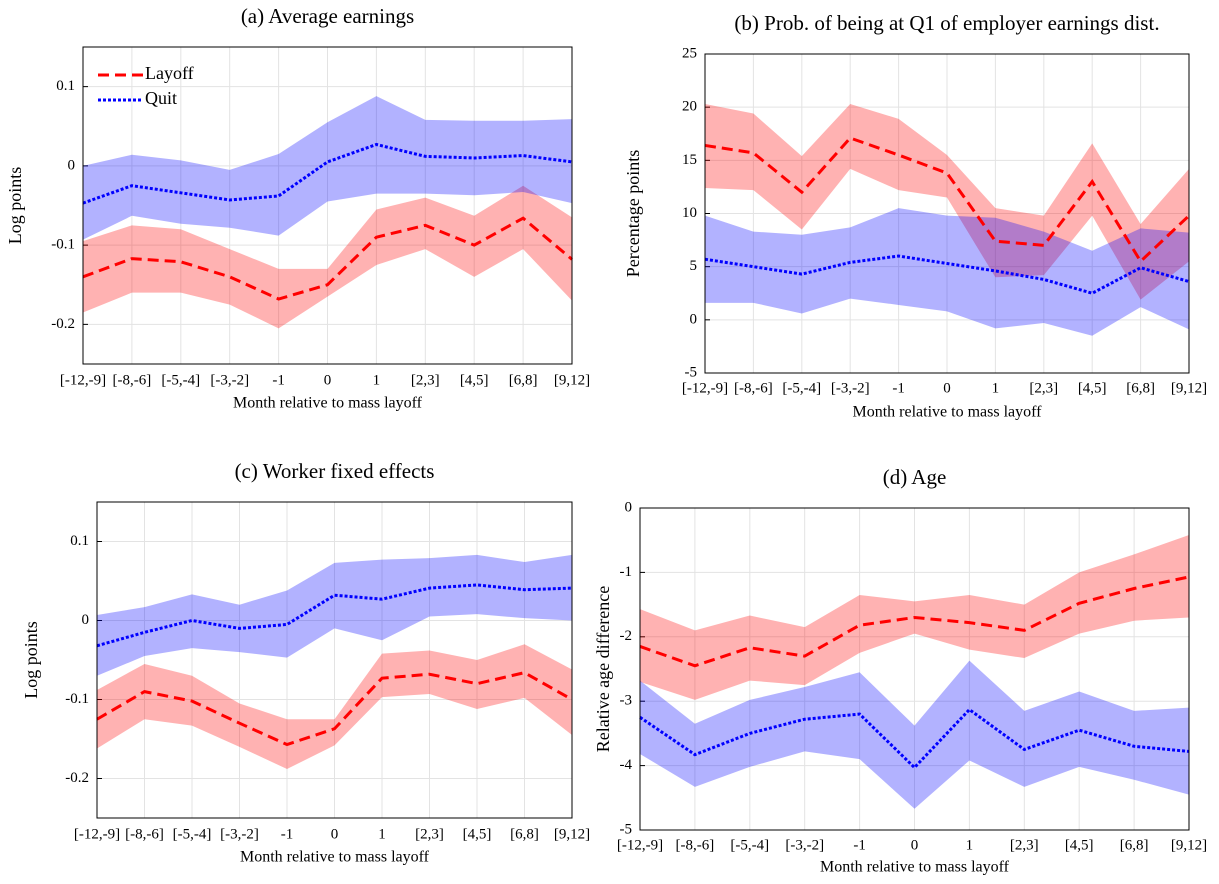 The height and width of the screenshot is (884, 1219). Describe the element at coordinates (626, 572) in the screenshot. I see `y-tick-label: -1` at that location.